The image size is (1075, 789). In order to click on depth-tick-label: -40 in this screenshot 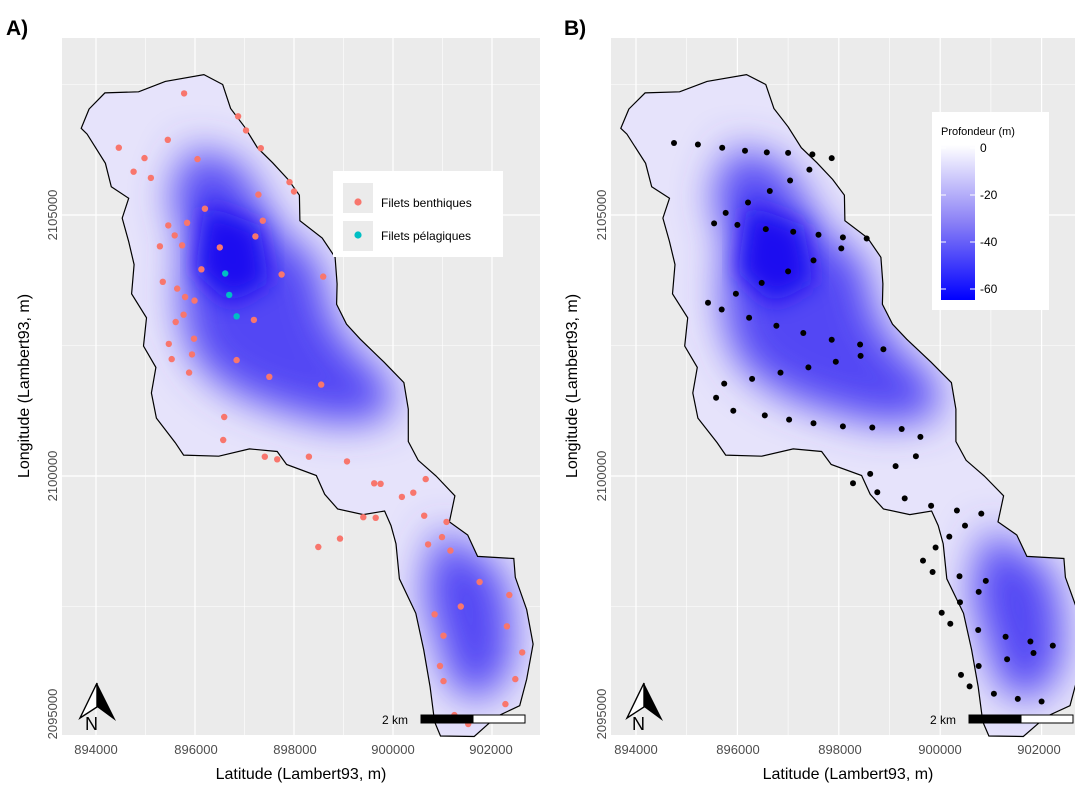, I will do `click(989, 242)`.